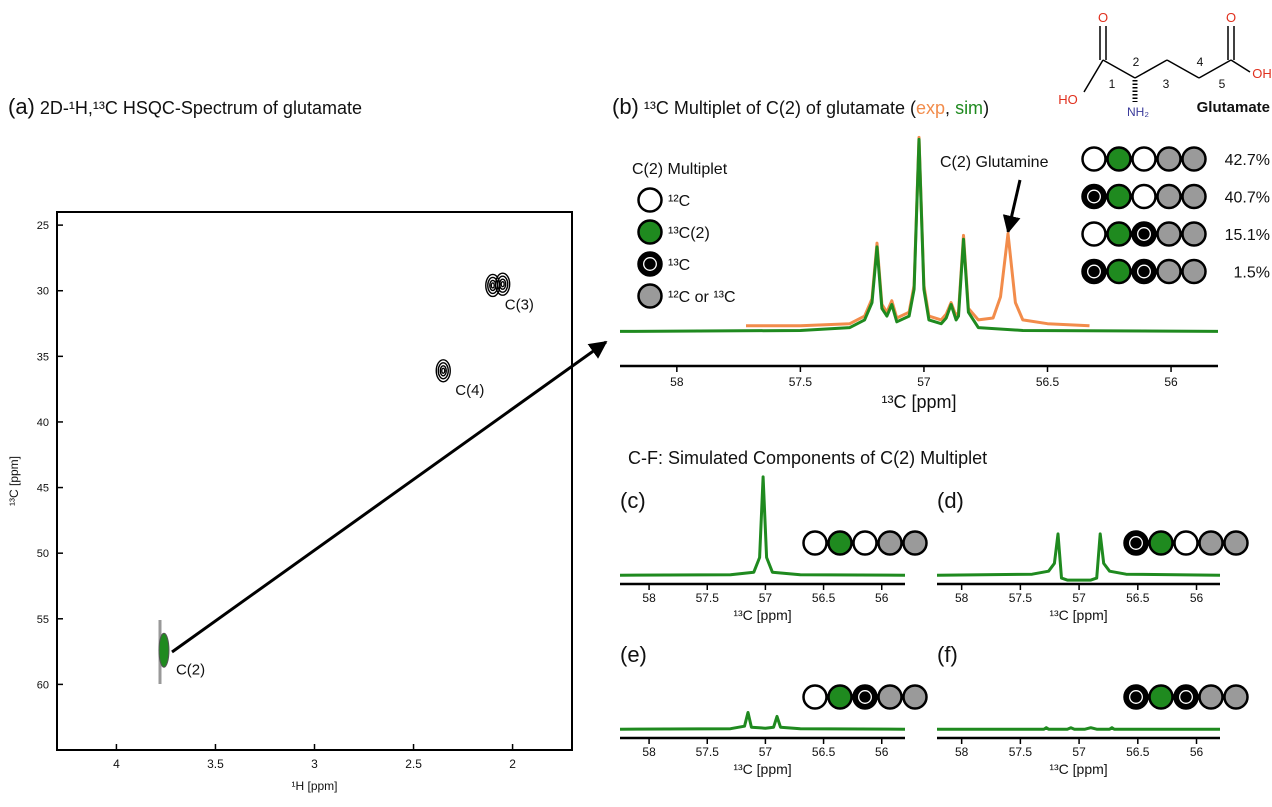  I want to click on structure, so click(1167, 64).